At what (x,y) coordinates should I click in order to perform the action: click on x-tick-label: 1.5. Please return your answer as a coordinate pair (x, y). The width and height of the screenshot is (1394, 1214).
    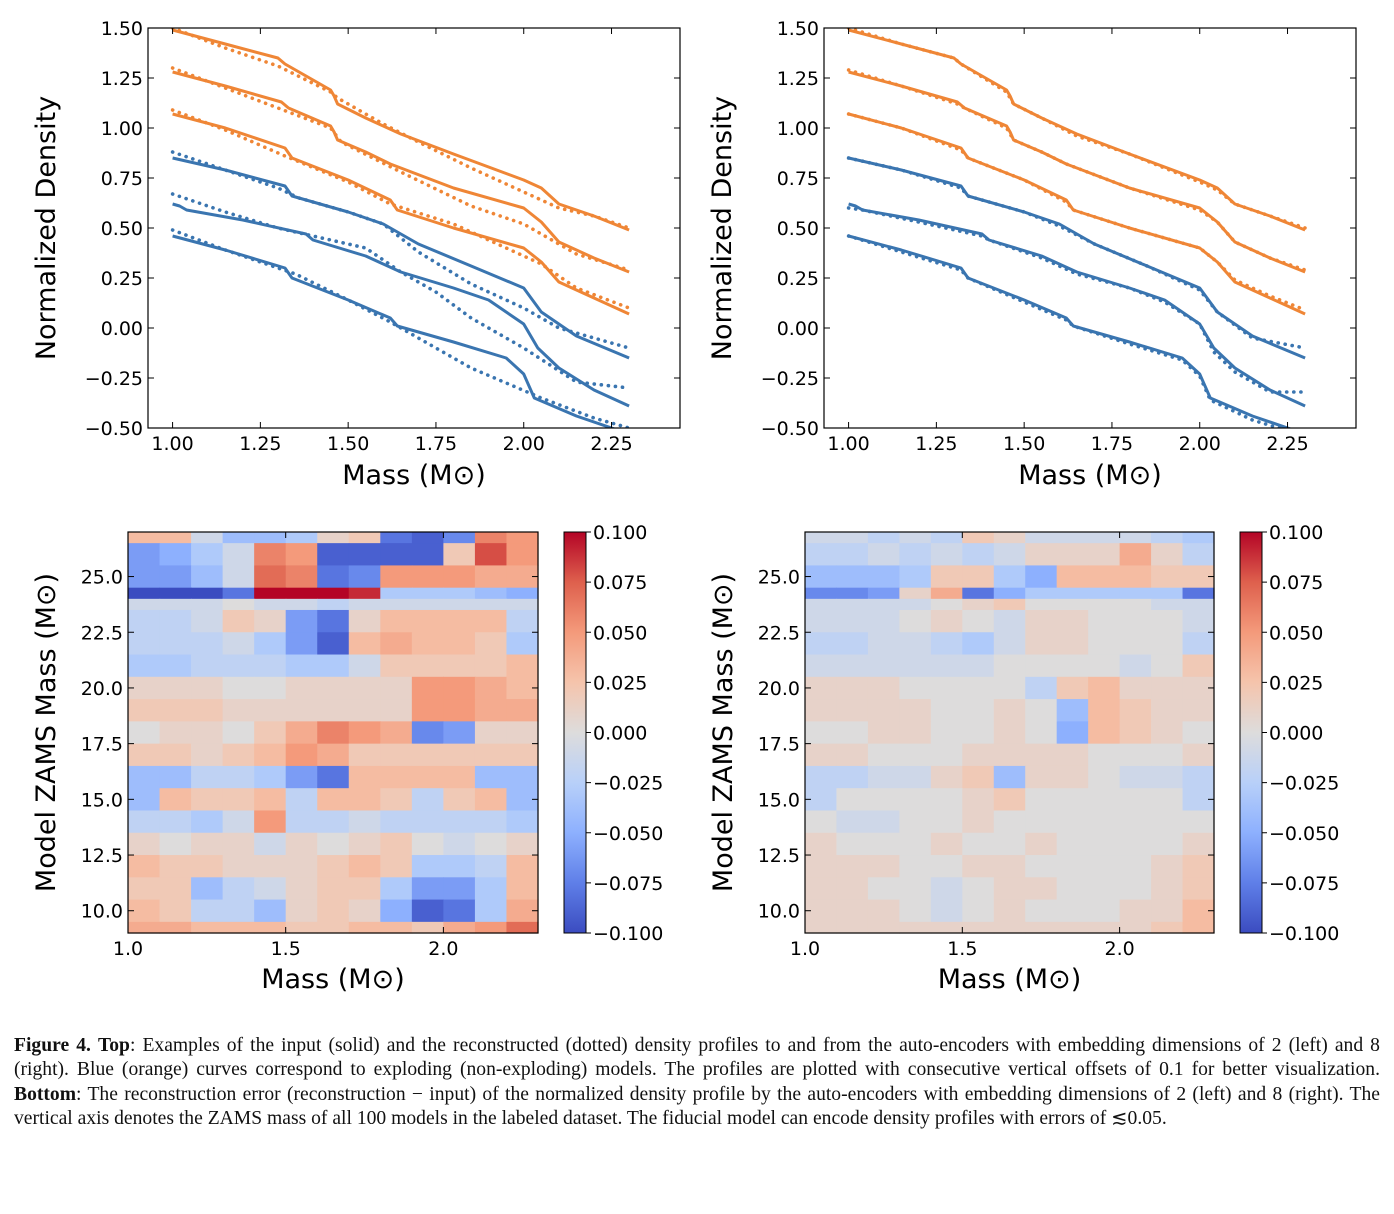
    Looking at the image, I should click on (962, 949).